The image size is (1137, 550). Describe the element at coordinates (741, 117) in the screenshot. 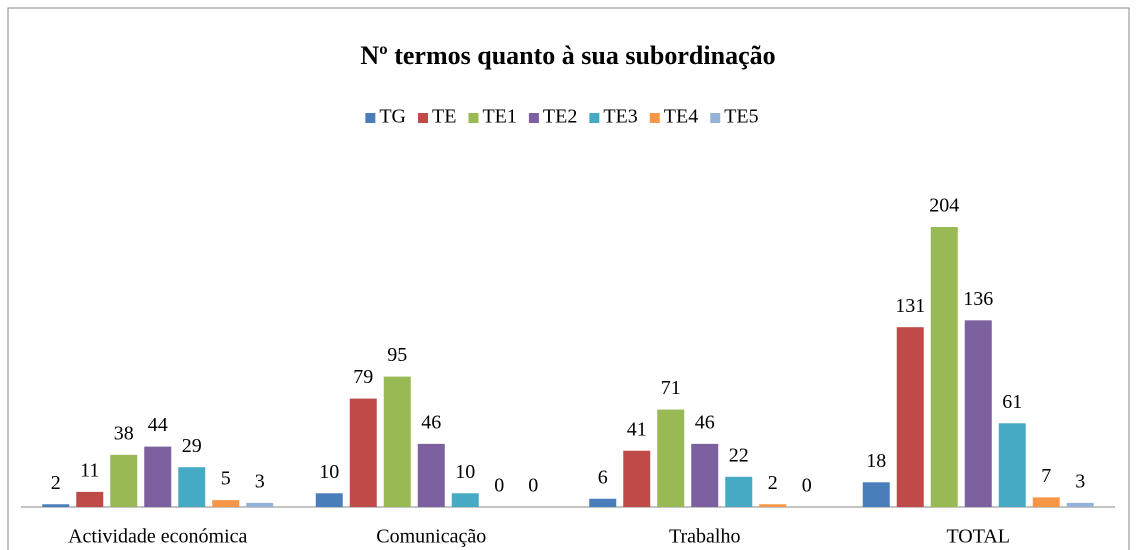

I see `legend-label: TE5` at that location.